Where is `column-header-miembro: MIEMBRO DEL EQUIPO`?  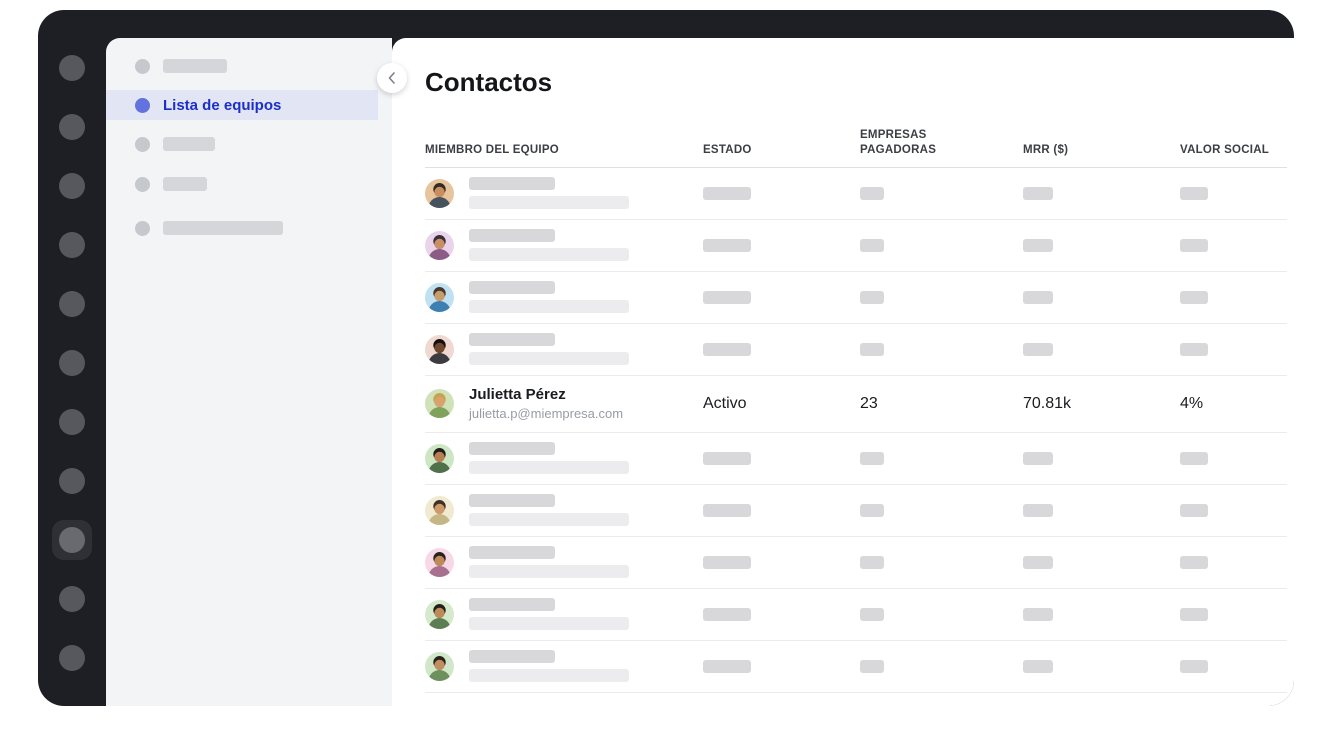
column-header-miembro: MIEMBRO DEL EQUIPO is located at coordinates (492, 149).